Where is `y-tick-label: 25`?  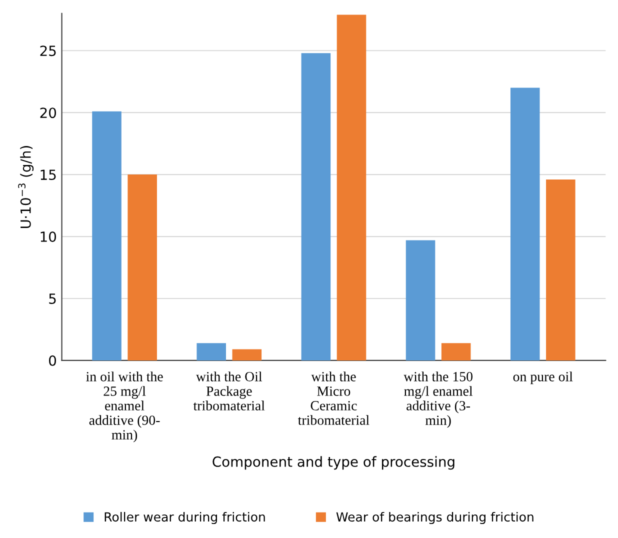 y-tick-label: 25 is located at coordinates (48, 51).